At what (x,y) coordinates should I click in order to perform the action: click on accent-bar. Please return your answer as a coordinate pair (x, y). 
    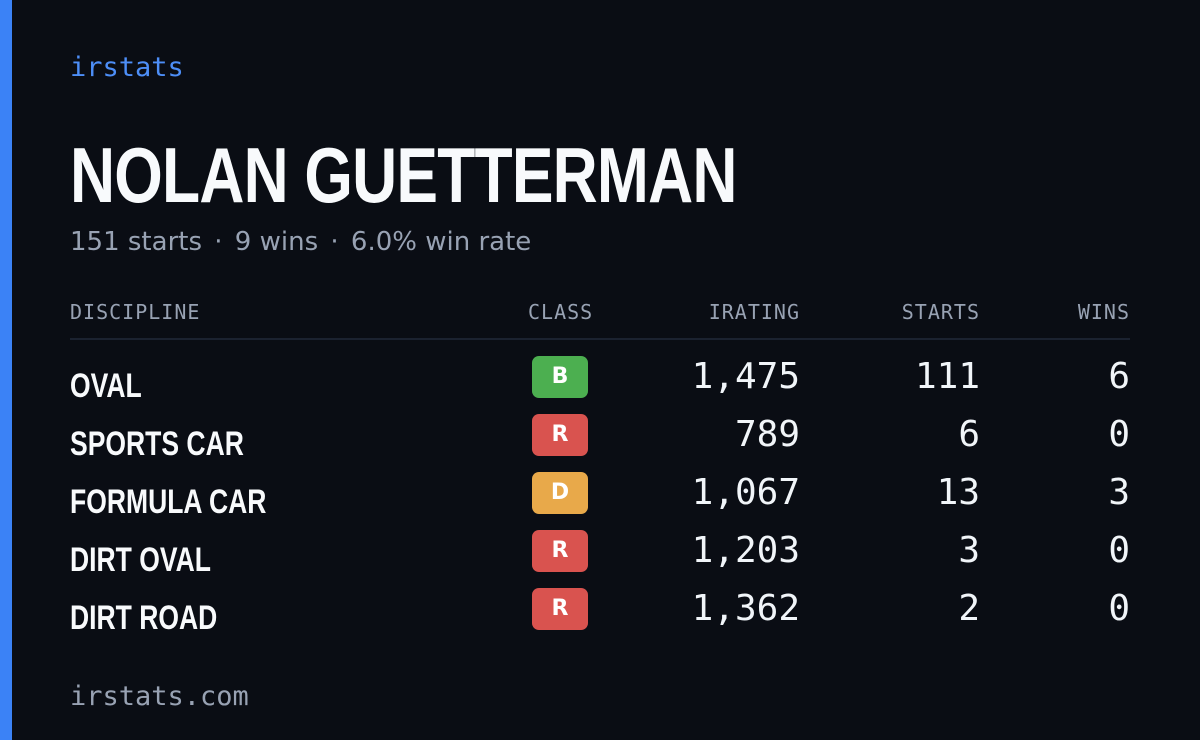
    Looking at the image, I should click on (6, 370).